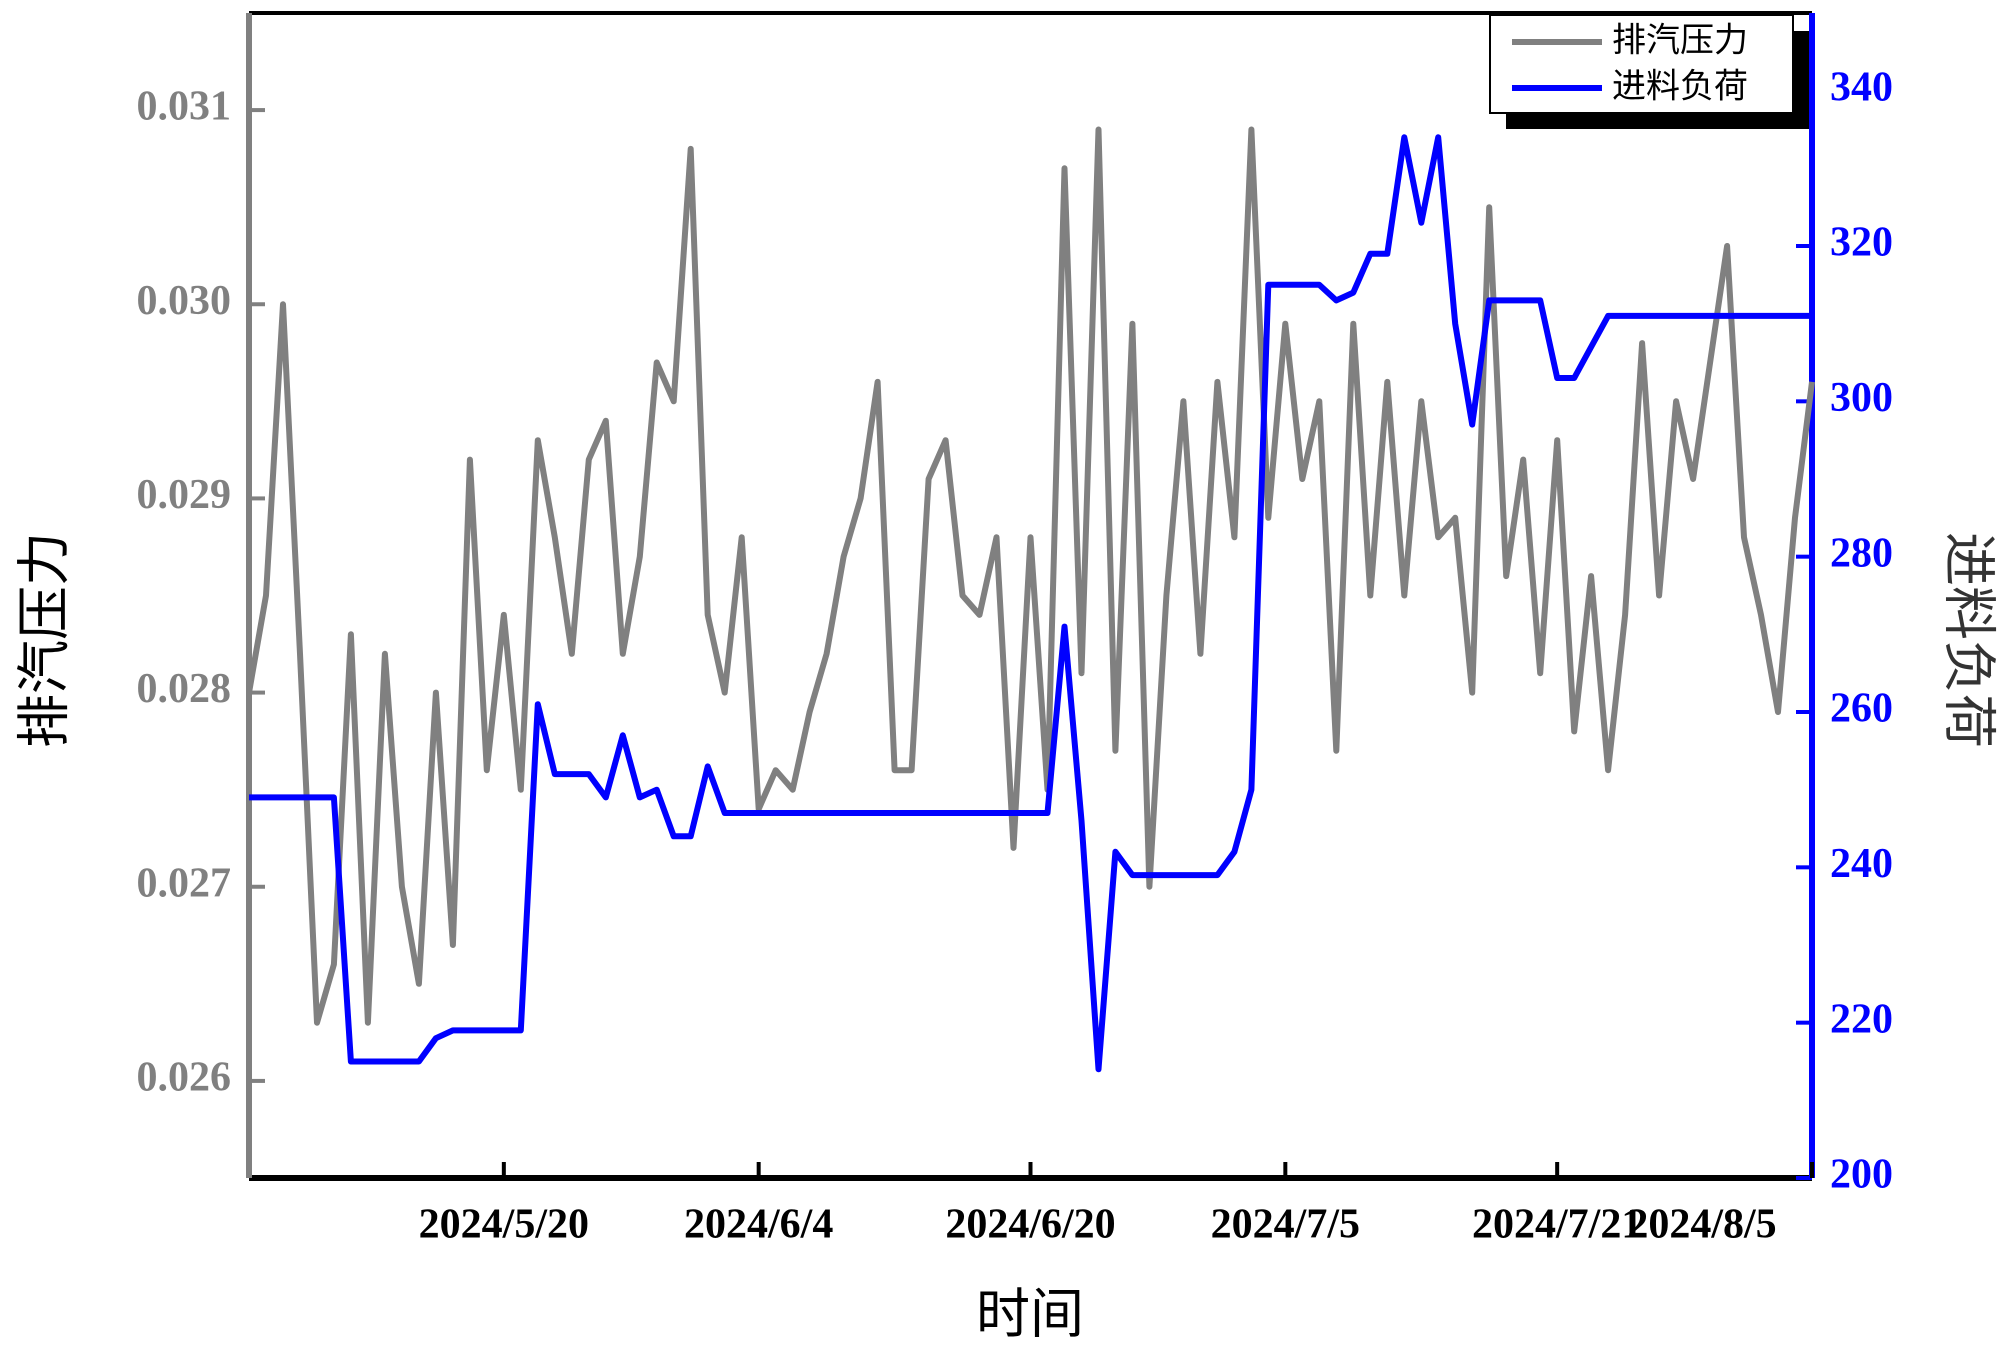  I want to click on y2-tick-label: 200, so click(1861, 1175).